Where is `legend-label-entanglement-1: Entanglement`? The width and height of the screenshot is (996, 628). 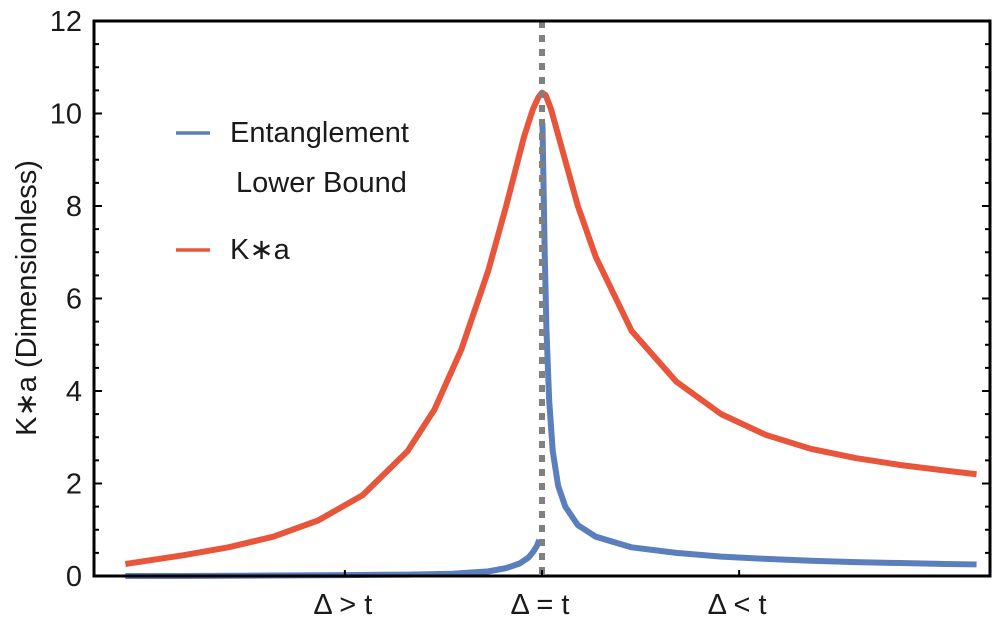
legend-label-entanglement-1: Entanglement is located at coordinates (319, 133).